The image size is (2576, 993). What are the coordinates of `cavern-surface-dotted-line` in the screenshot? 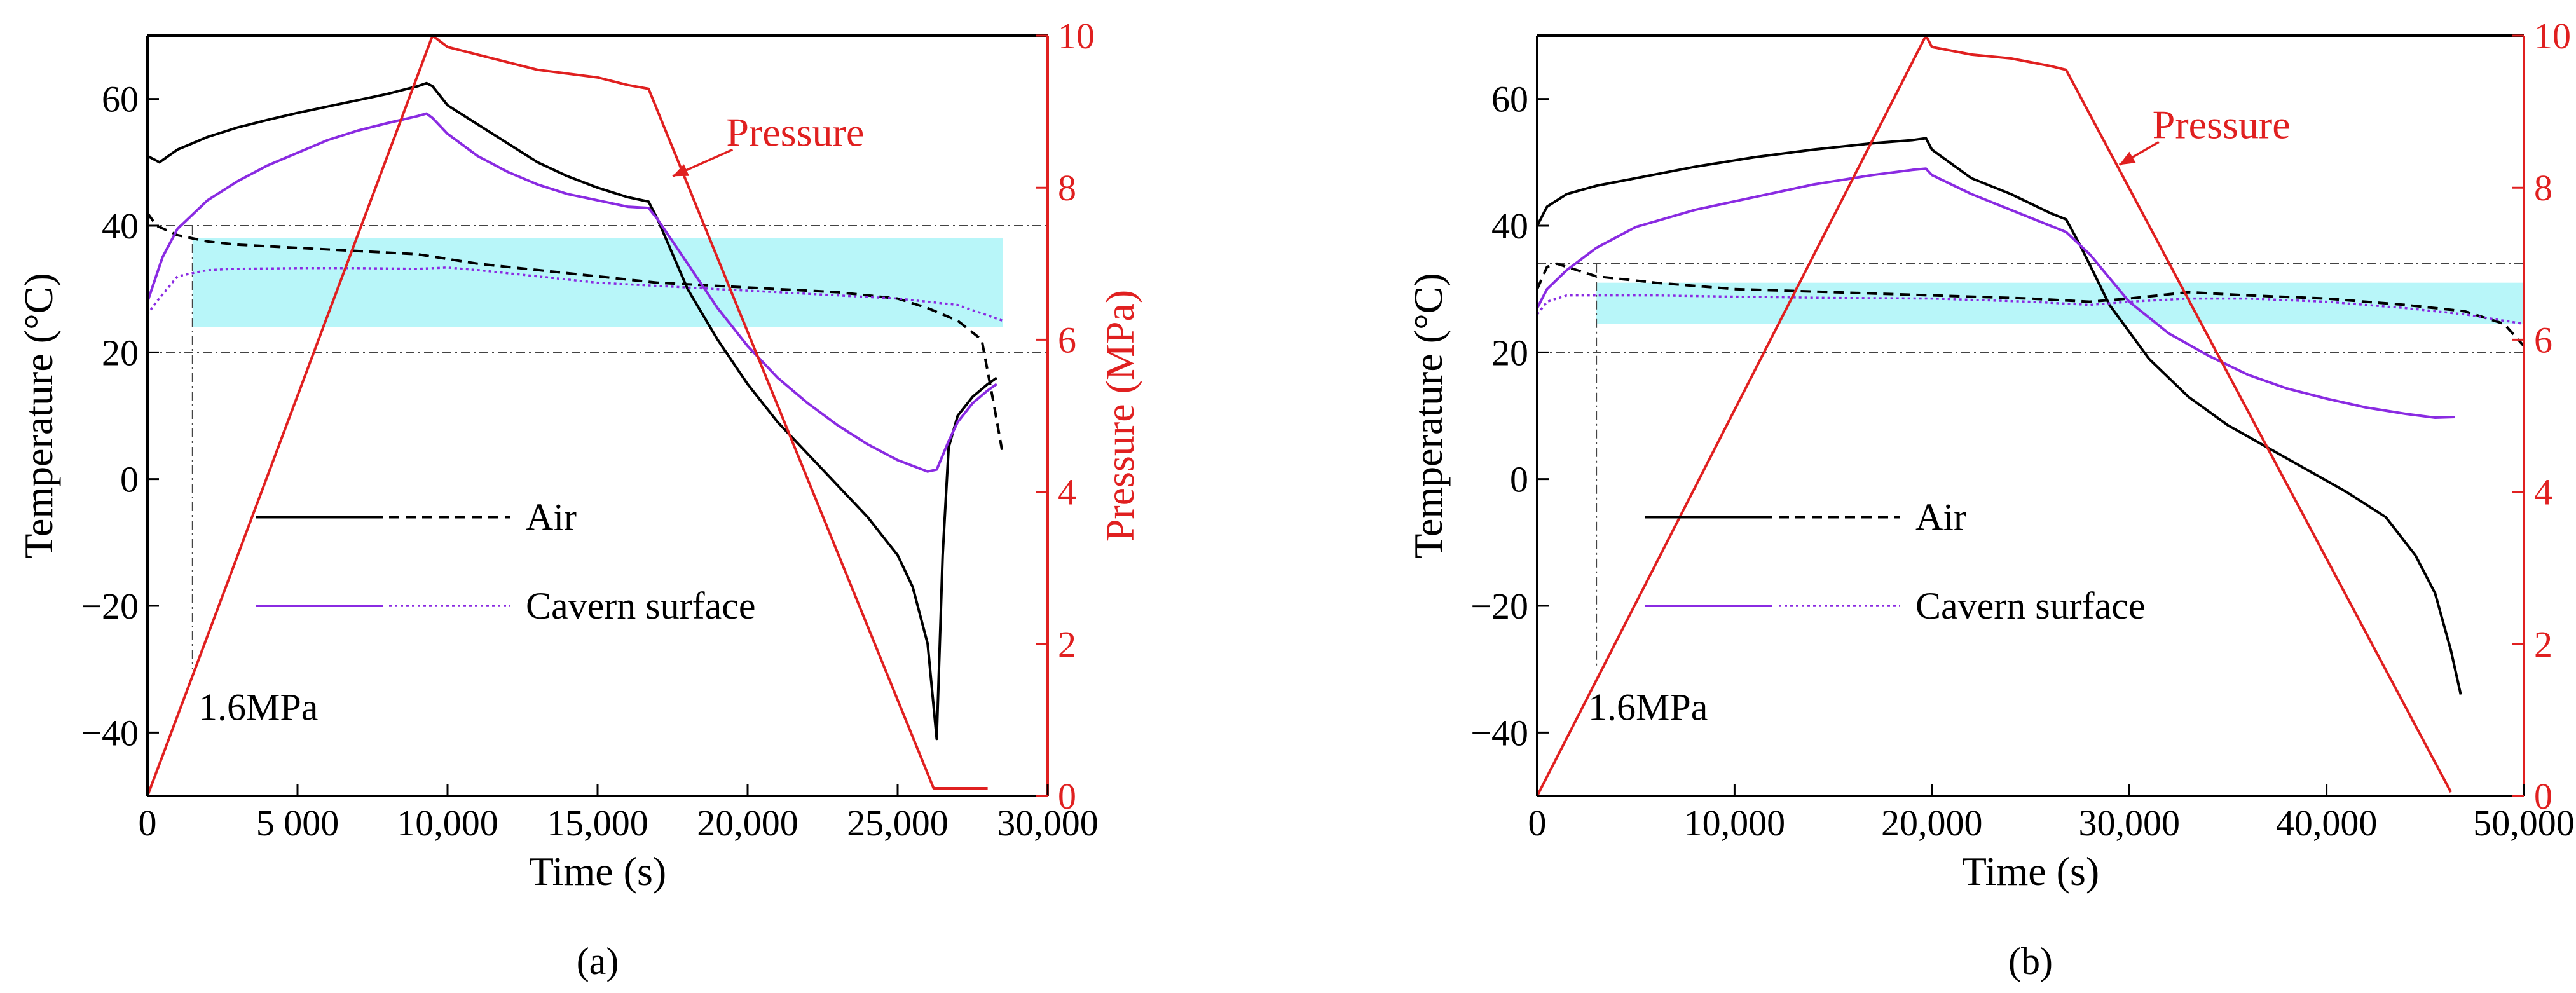 It's located at (574, 294).